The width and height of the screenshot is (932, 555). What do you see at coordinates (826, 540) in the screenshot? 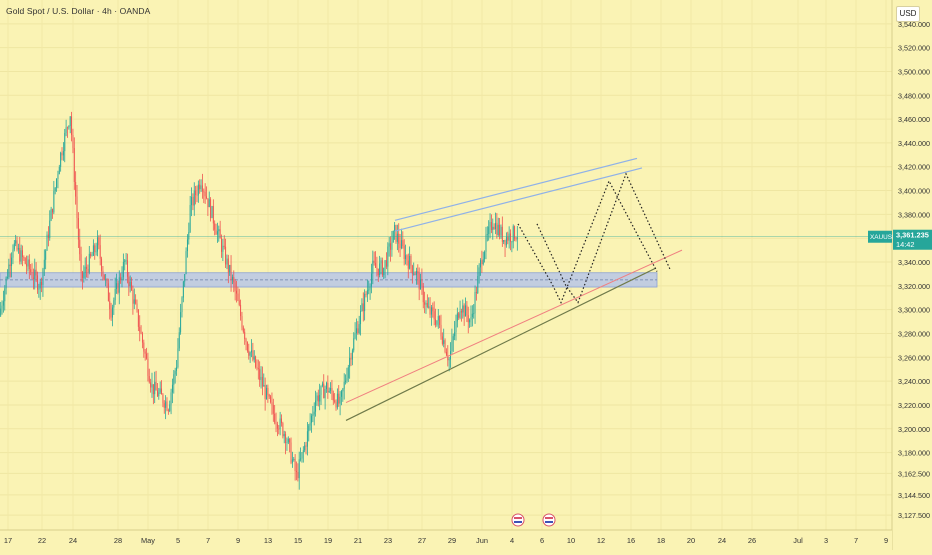
I see `x-tick-label: 3` at bounding box center [826, 540].